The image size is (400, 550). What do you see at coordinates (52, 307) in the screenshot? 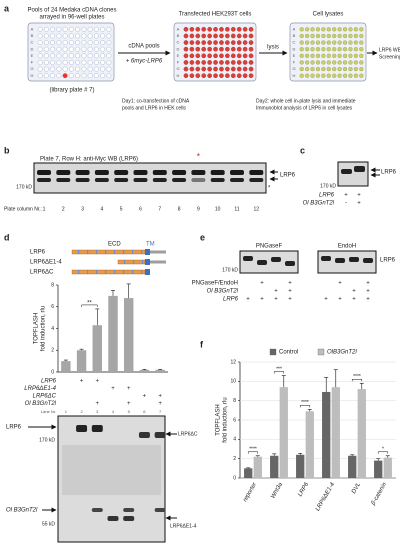
I see `y-tick-label: 6` at bounding box center [52, 307].